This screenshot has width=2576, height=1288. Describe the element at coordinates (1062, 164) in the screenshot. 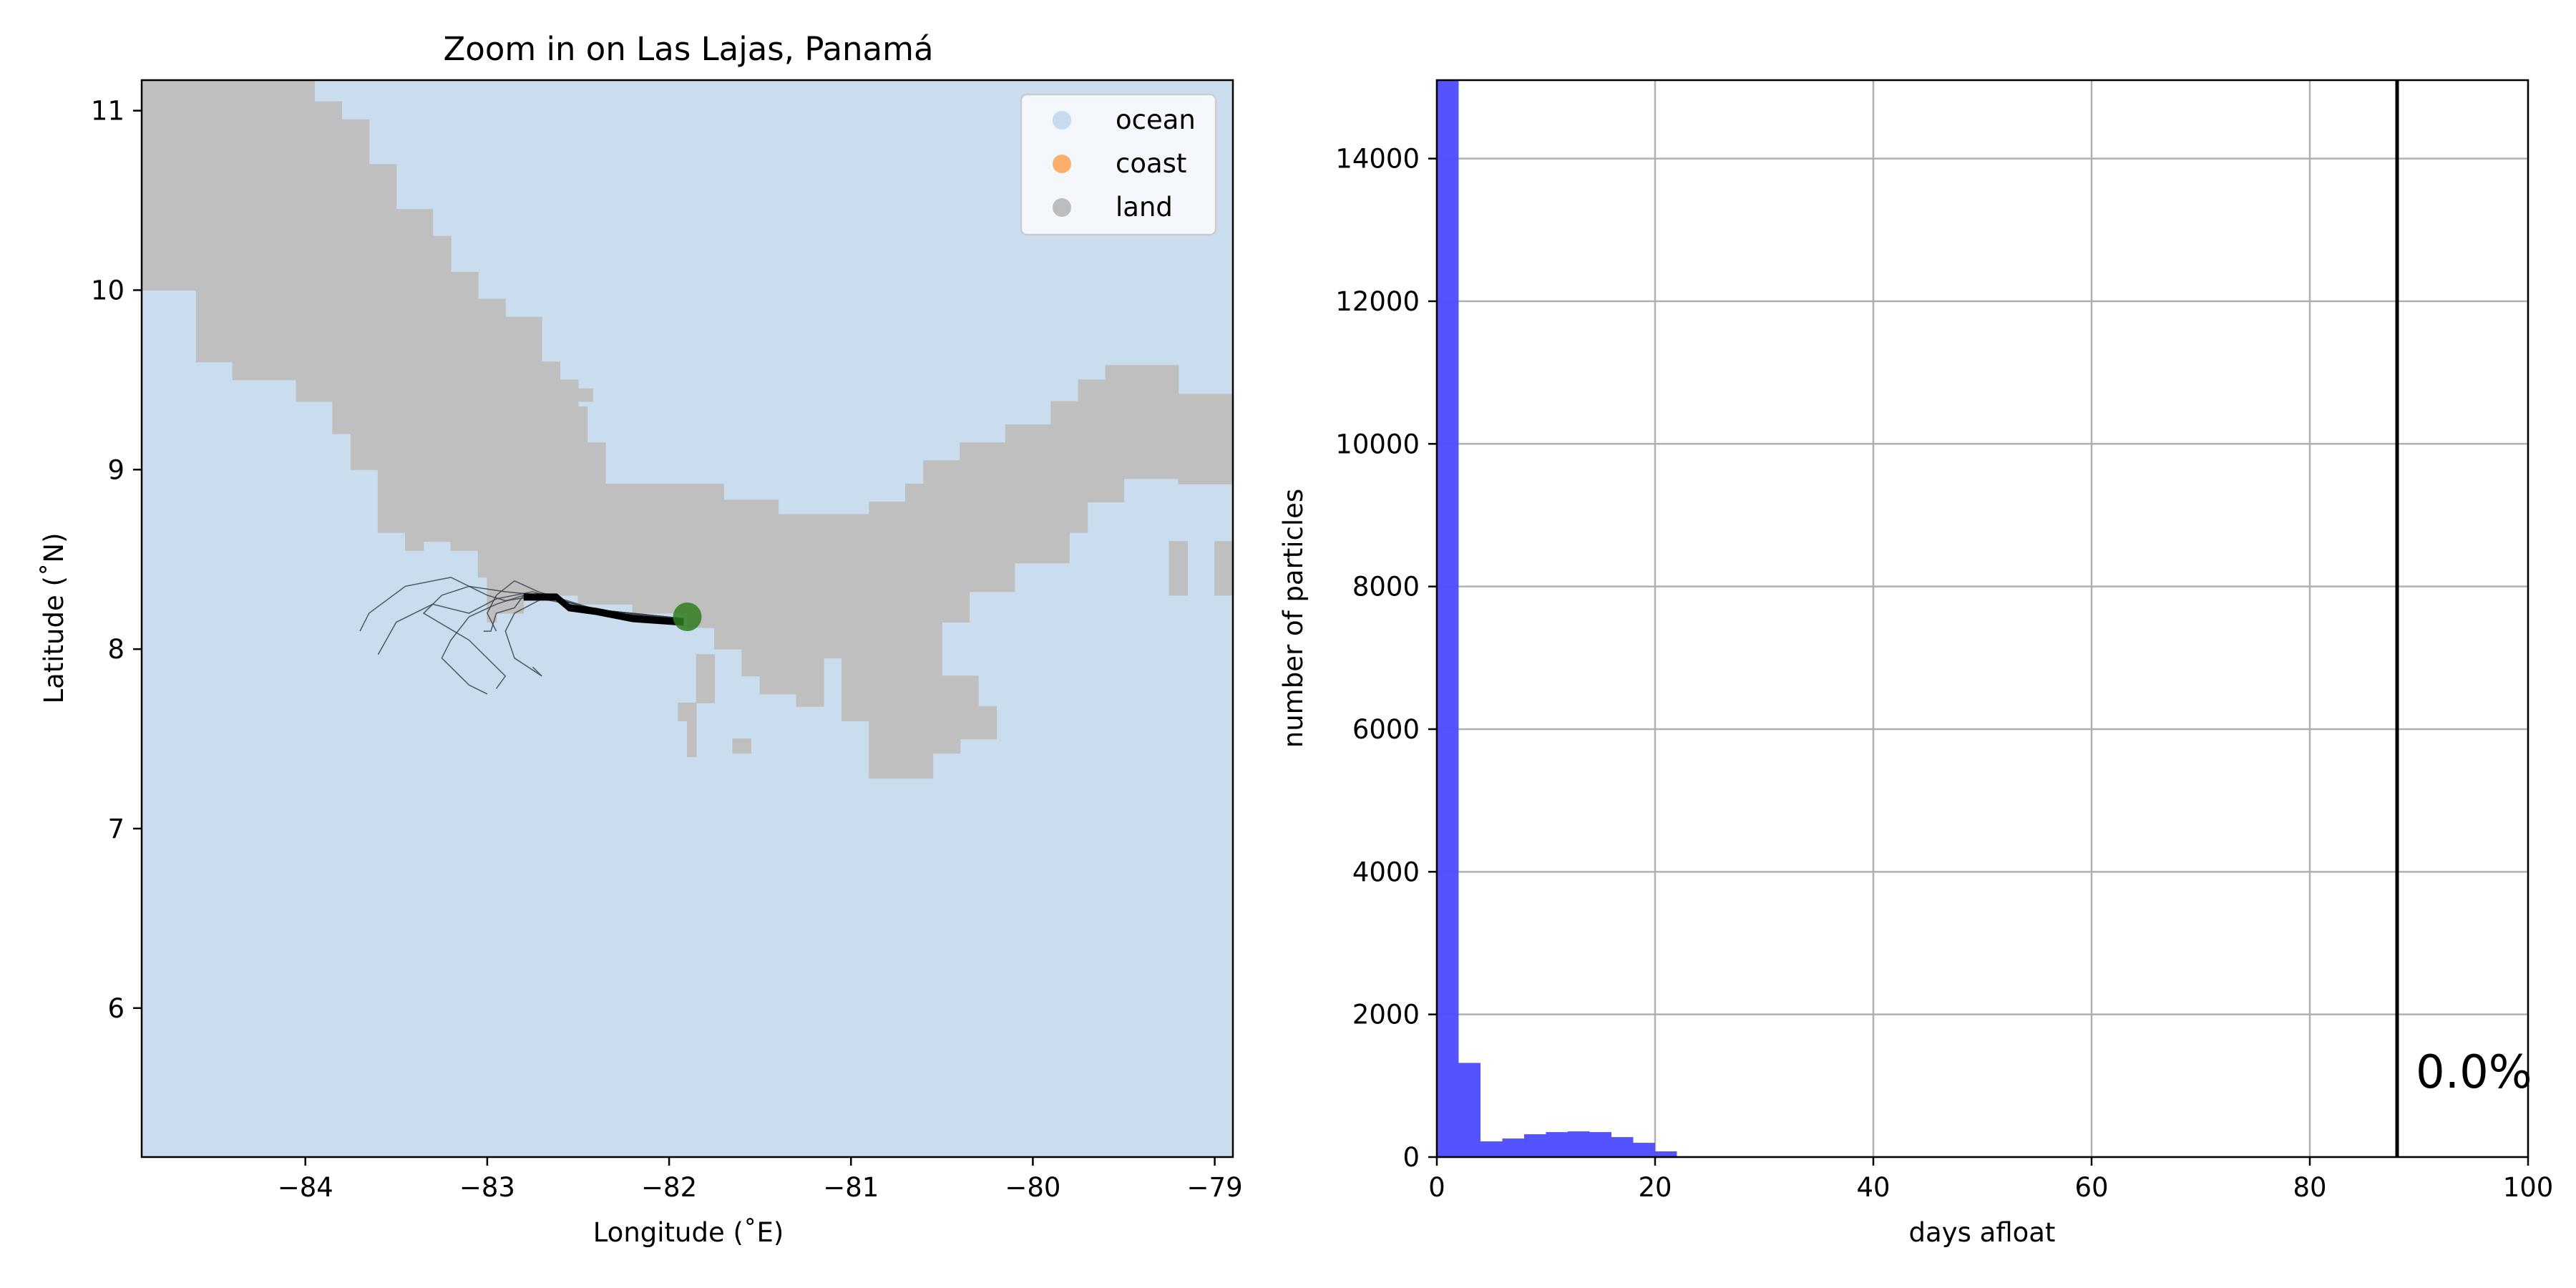

I see `legend-coast-marker` at that location.